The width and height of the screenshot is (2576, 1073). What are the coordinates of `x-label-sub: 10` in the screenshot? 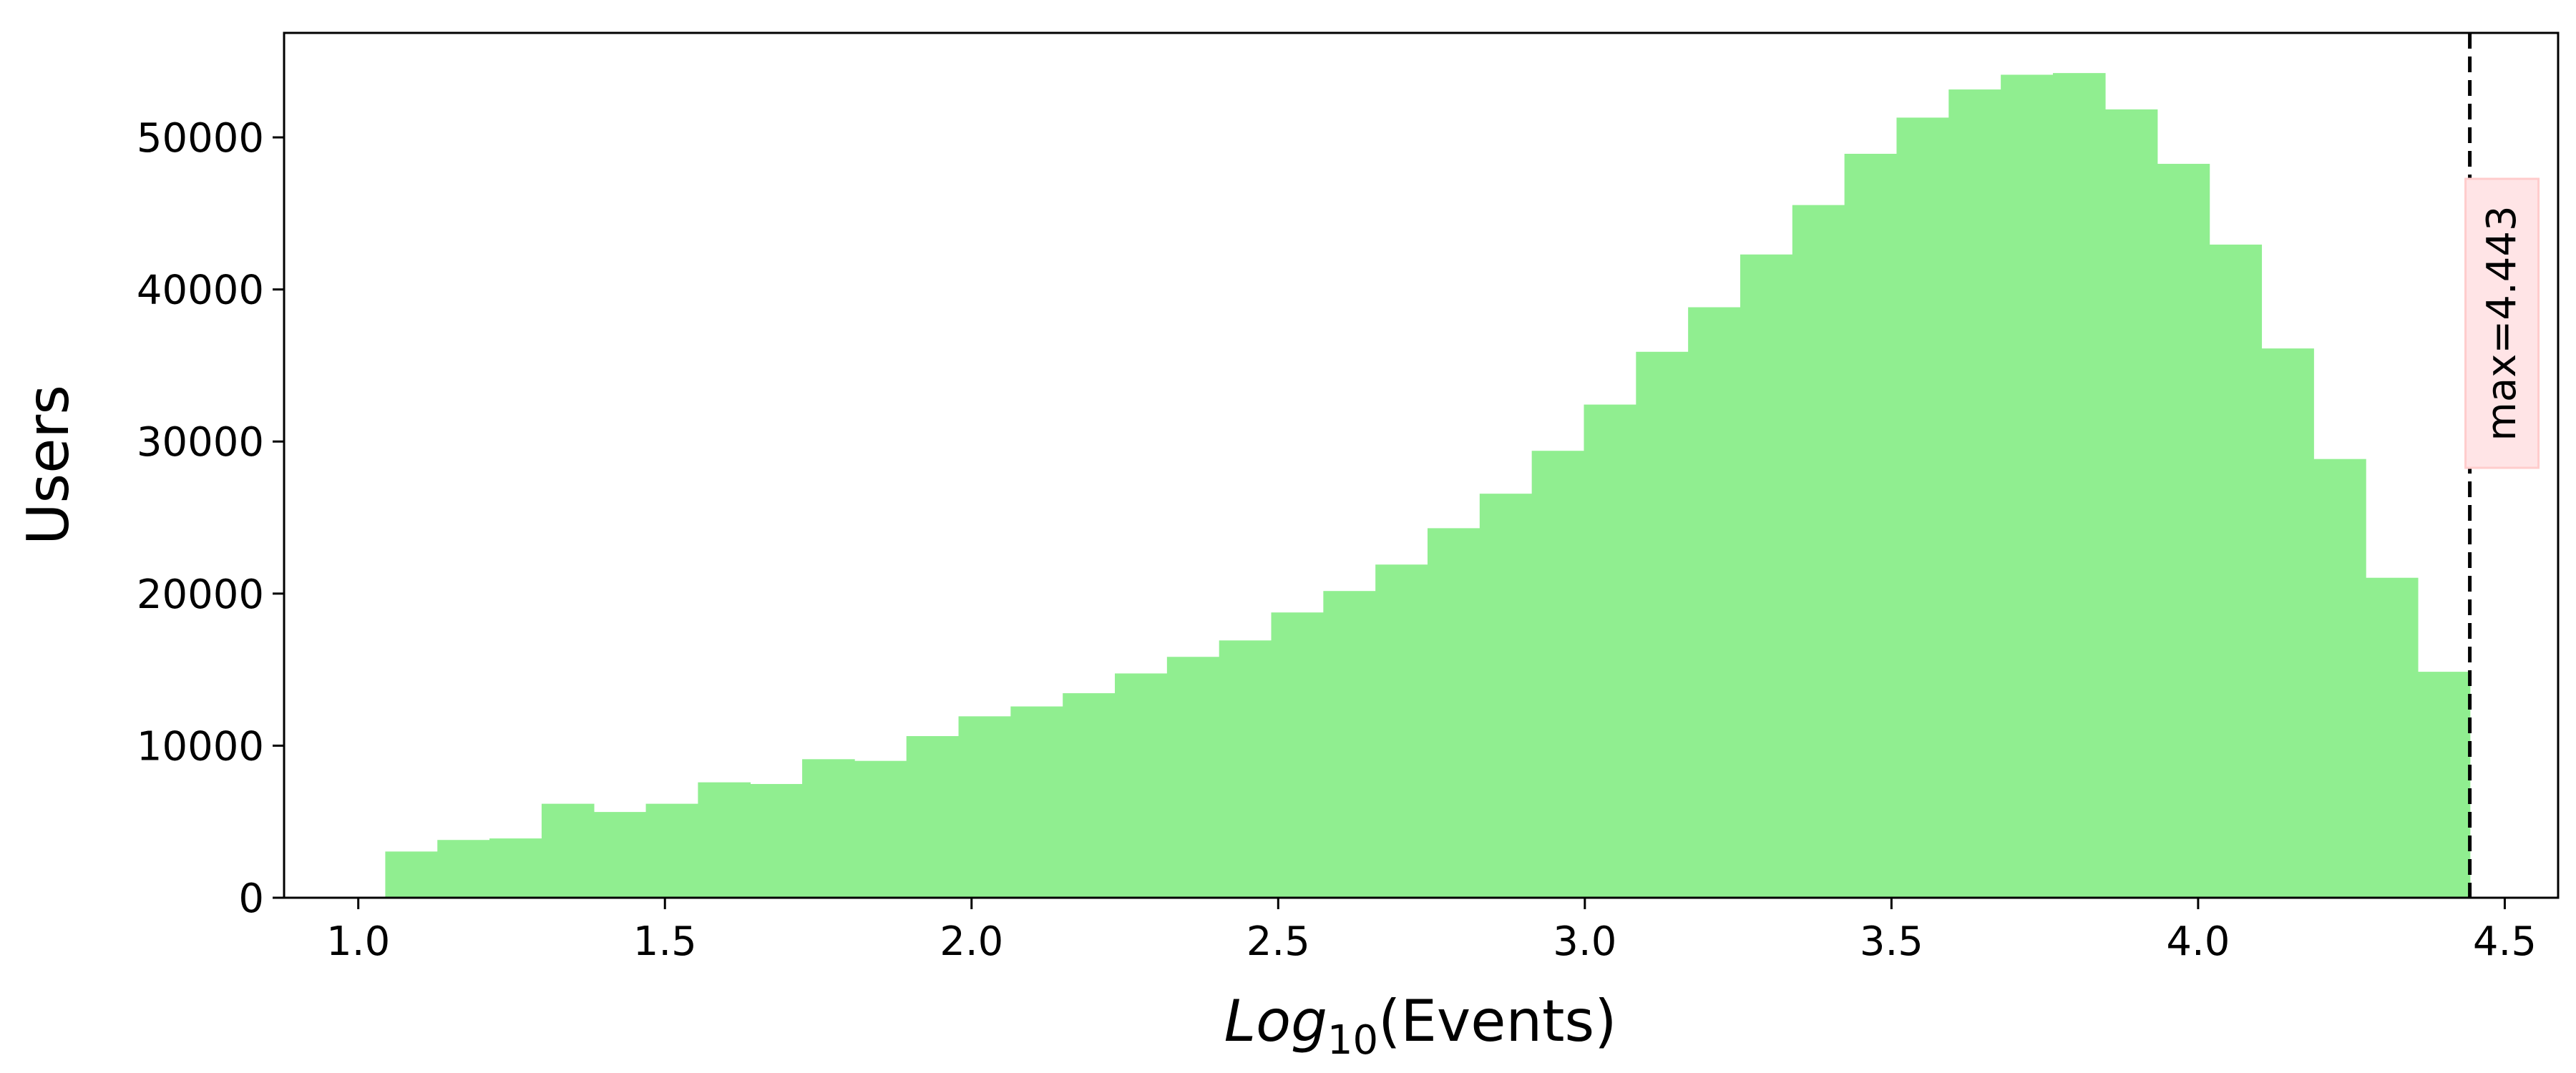 It's located at (1352, 1040).